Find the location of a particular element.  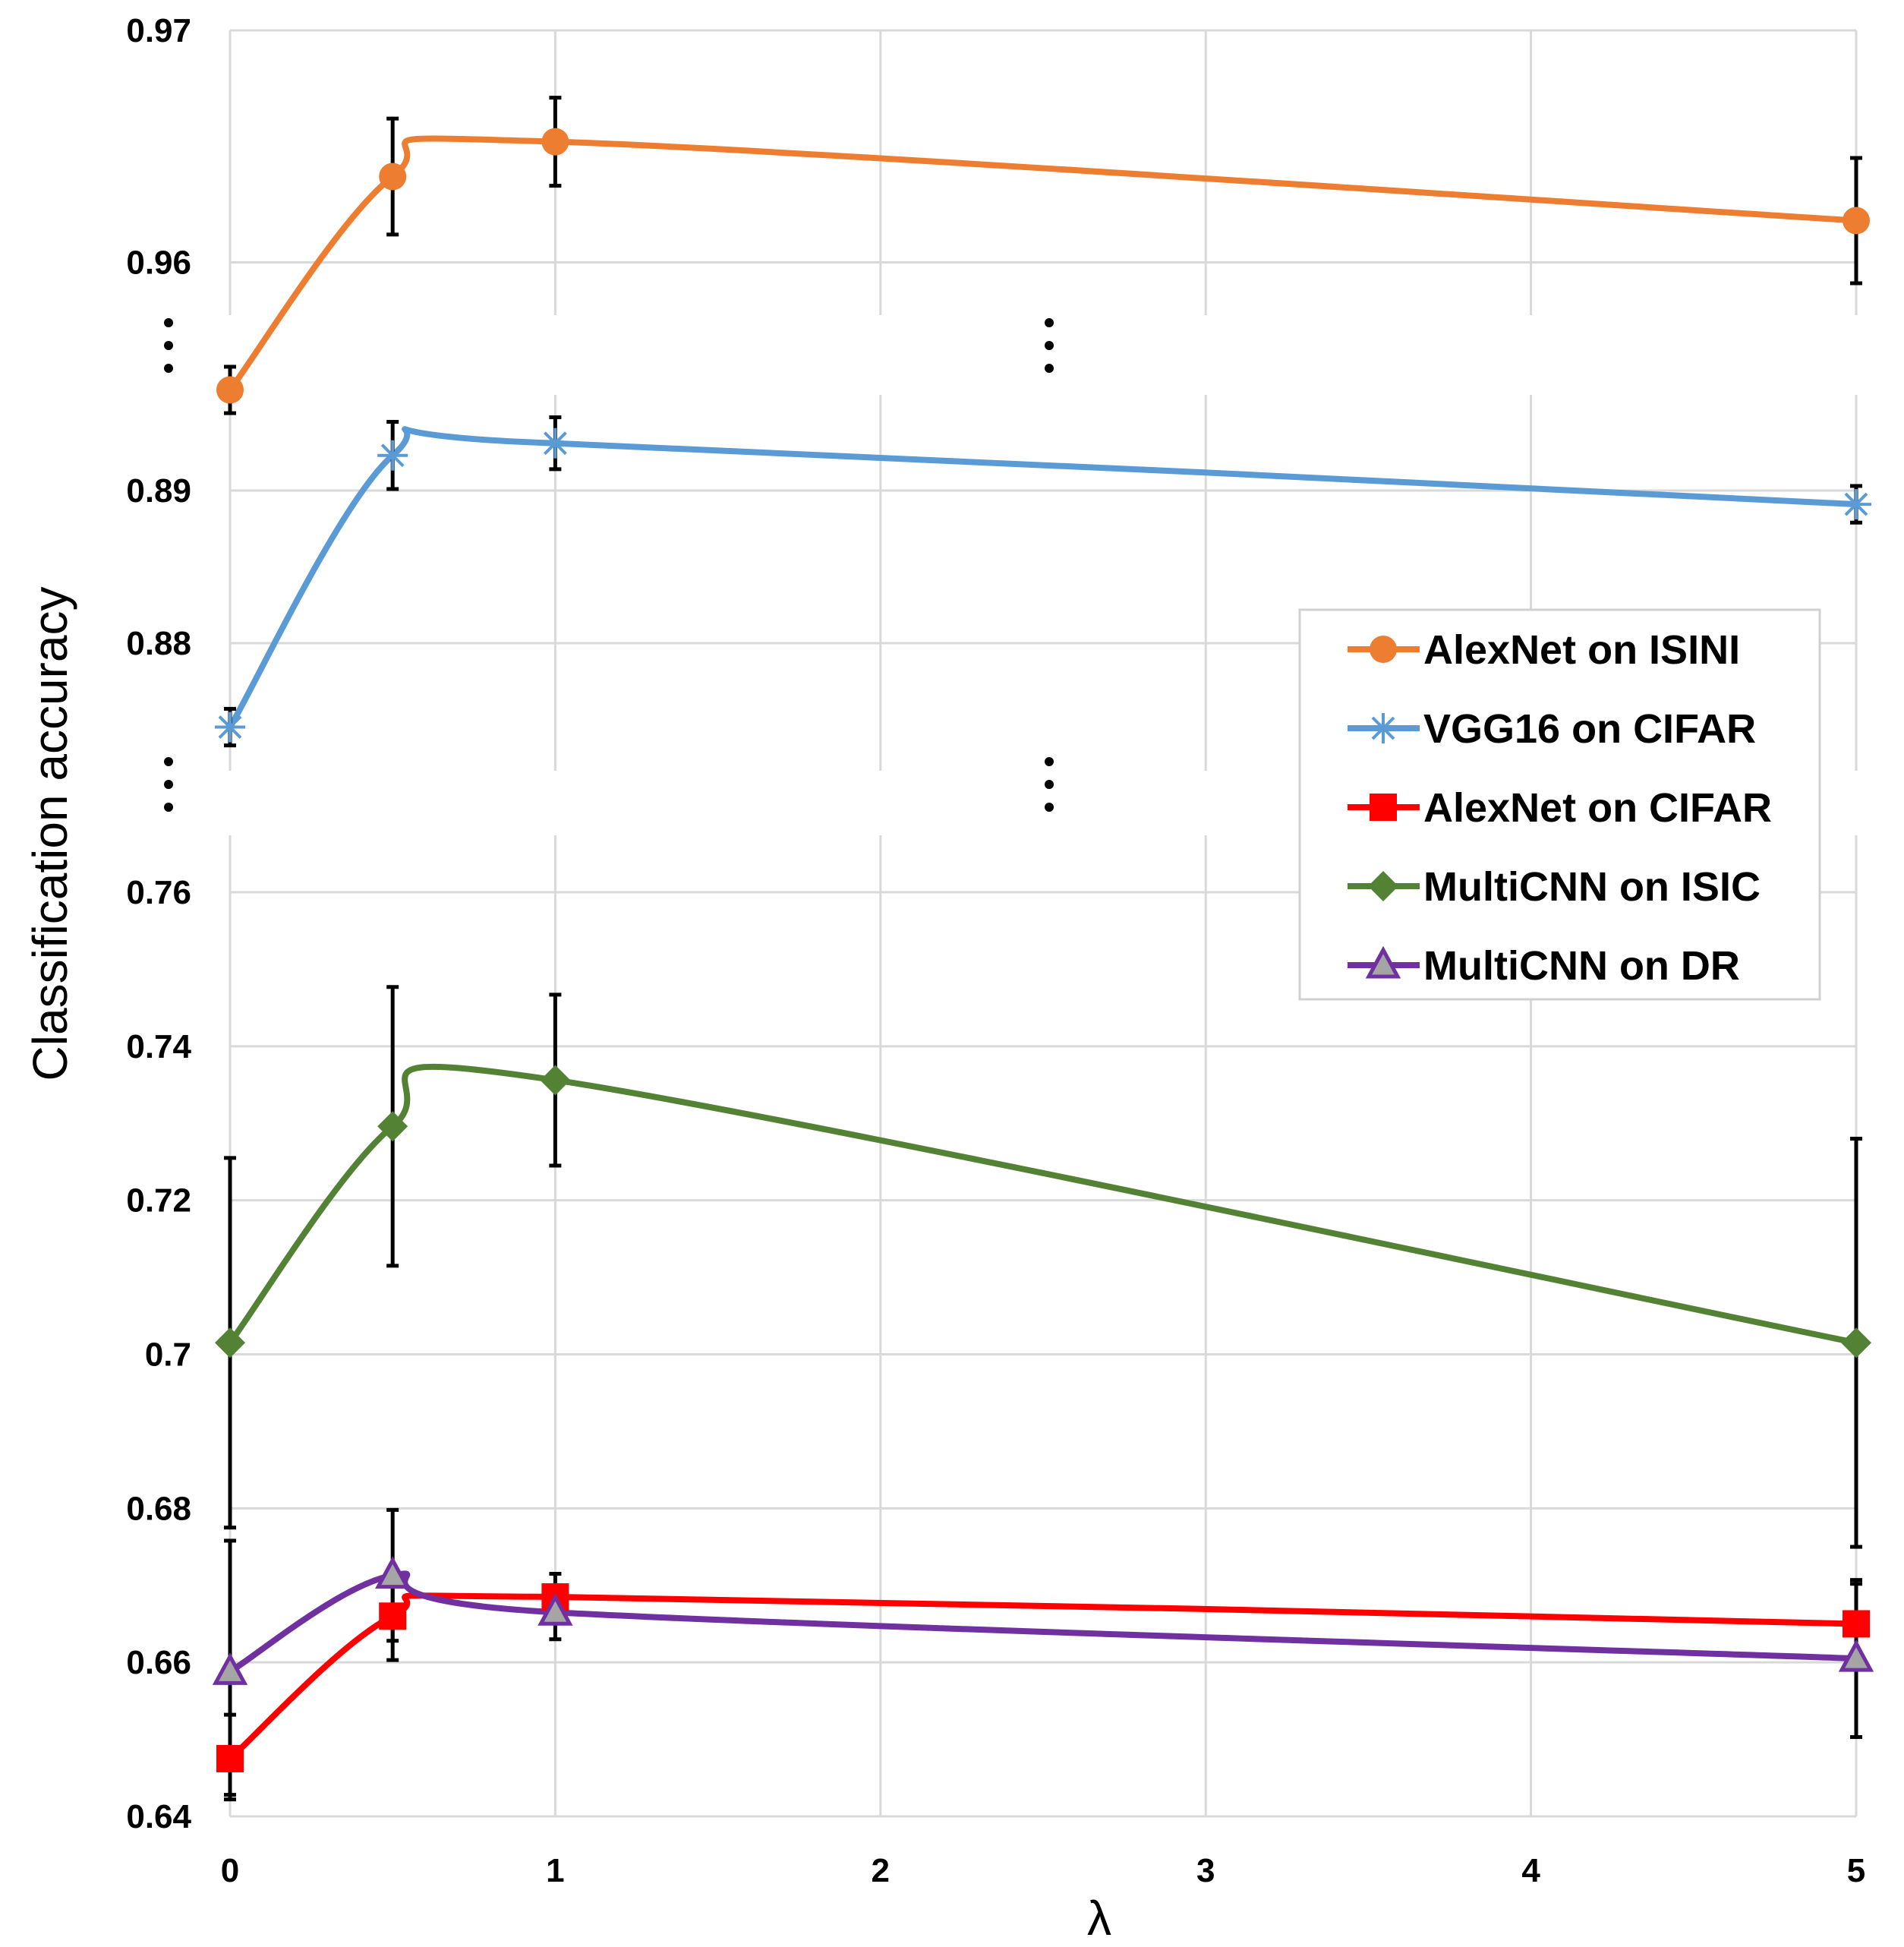

y-tick-label: 0.64 is located at coordinates (158, 1817).